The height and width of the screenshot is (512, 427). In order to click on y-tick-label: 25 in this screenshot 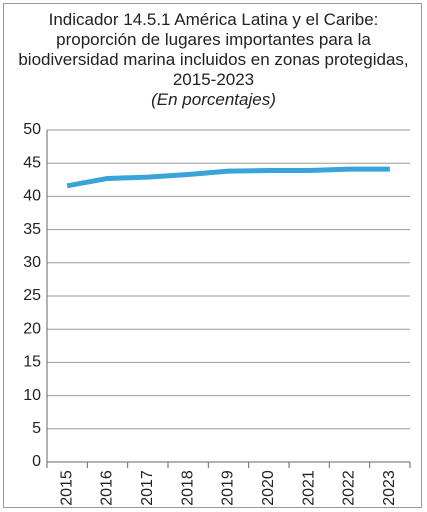, I will do `click(32, 295)`.